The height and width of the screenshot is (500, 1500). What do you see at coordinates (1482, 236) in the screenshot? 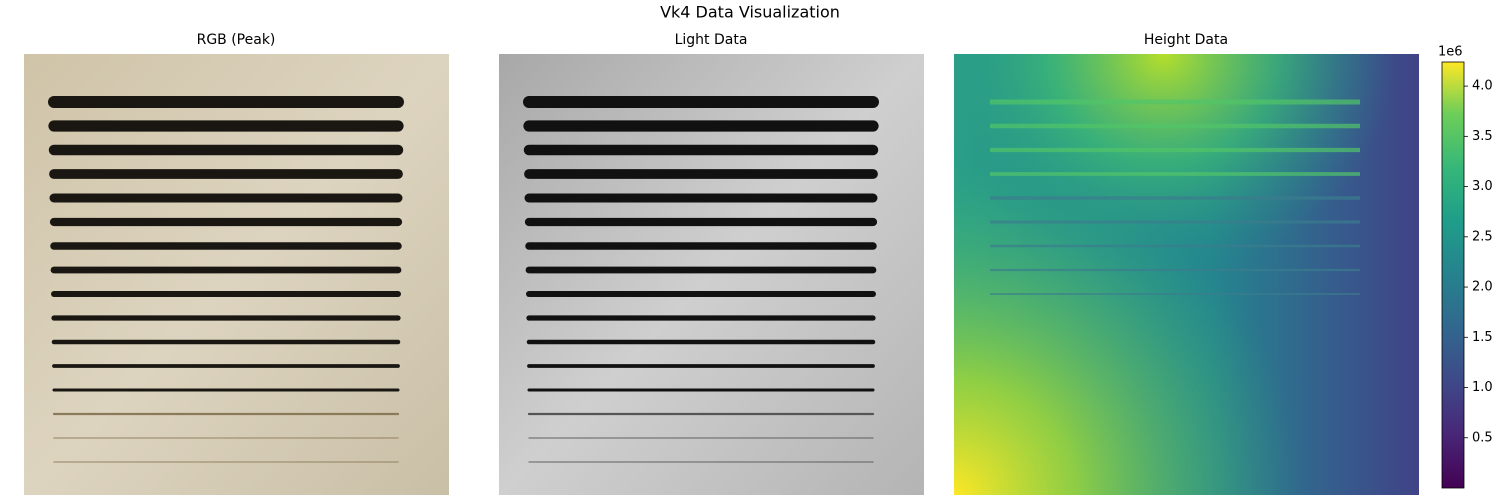
I see `tick-label: 2.5` at bounding box center [1482, 236].